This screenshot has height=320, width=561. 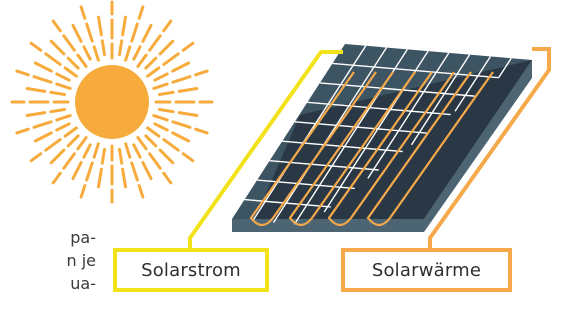 What do you see at coordinates (426, 270) in the screenshot?
I see `solarwaerme-label: Solarwärme` at bounding box center [426, 270].